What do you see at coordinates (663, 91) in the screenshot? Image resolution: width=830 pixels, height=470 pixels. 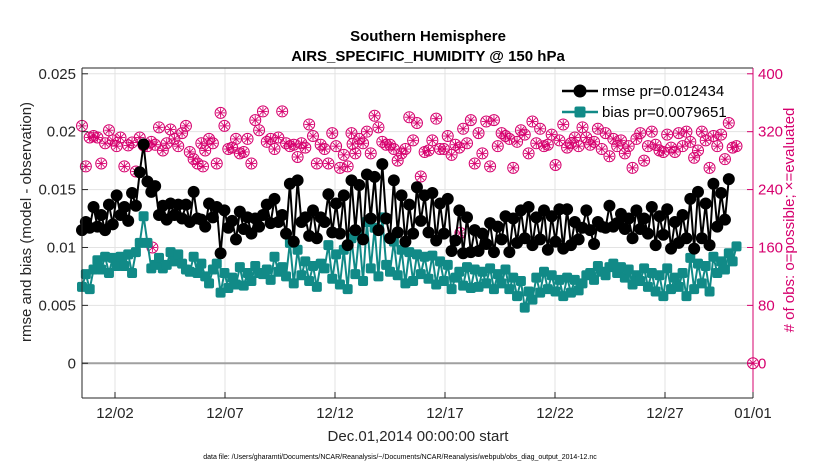 I see `legend-rmse-label: rmse pr=0.012434` at bounding box center [663, 91].